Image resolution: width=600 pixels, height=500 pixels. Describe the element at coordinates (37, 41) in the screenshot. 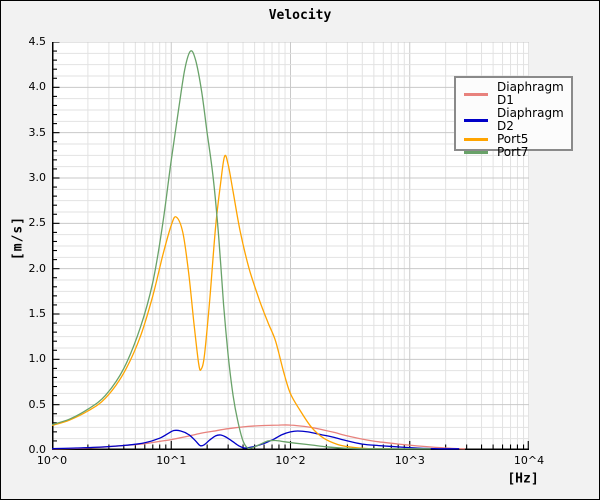

I see `y-tick-label: 4.5` at that location.